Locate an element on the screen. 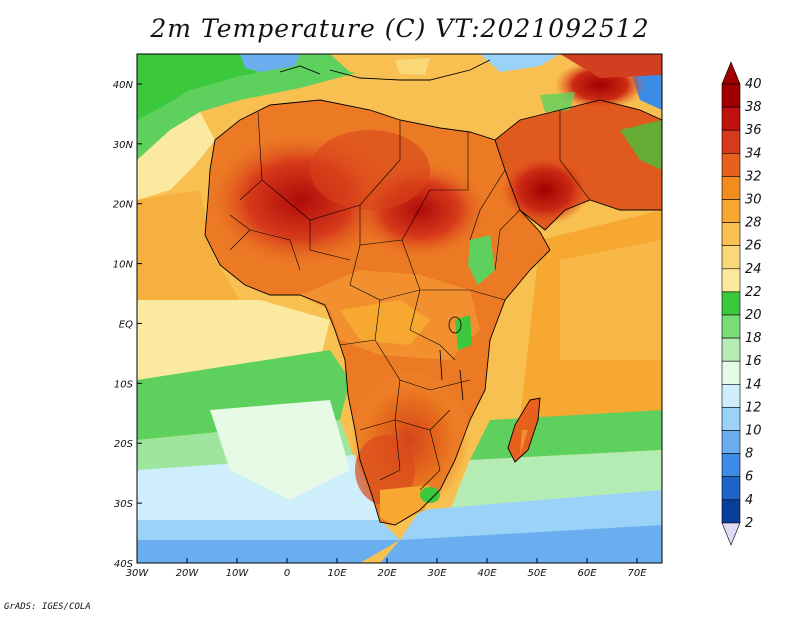 This screenshot has height=618, width=800. colorbar-label: 34 is located at coordinates (753, 153).